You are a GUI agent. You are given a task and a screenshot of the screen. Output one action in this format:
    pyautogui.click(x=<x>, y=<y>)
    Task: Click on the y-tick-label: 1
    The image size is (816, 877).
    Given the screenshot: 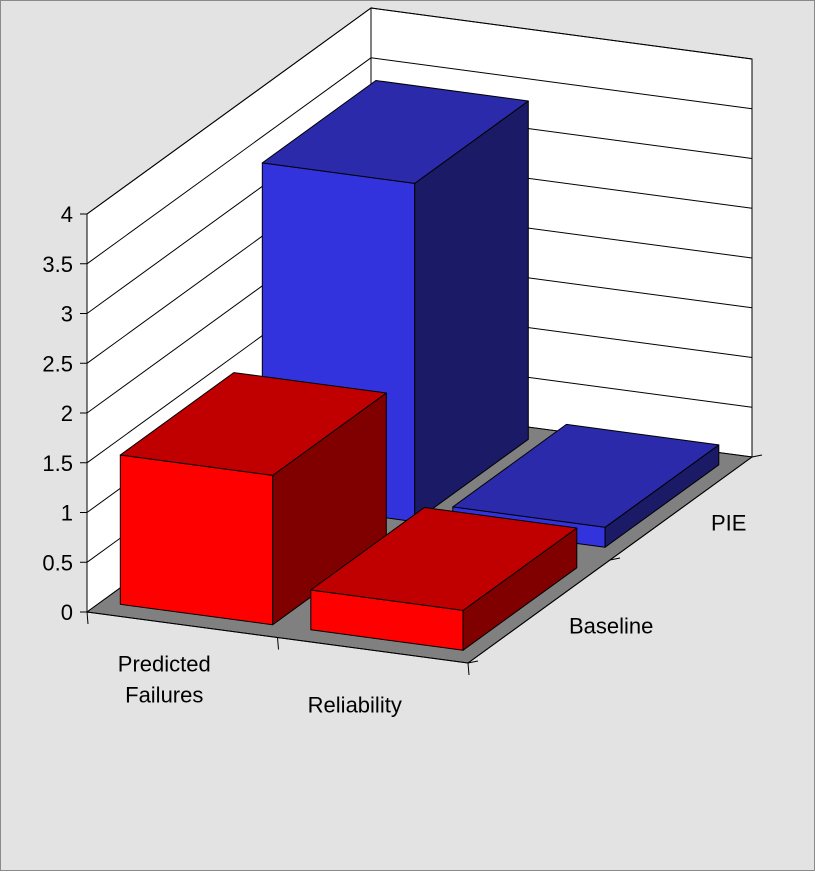 What is the action you would take?
    pyautogui.click(x=67, y=513)
    